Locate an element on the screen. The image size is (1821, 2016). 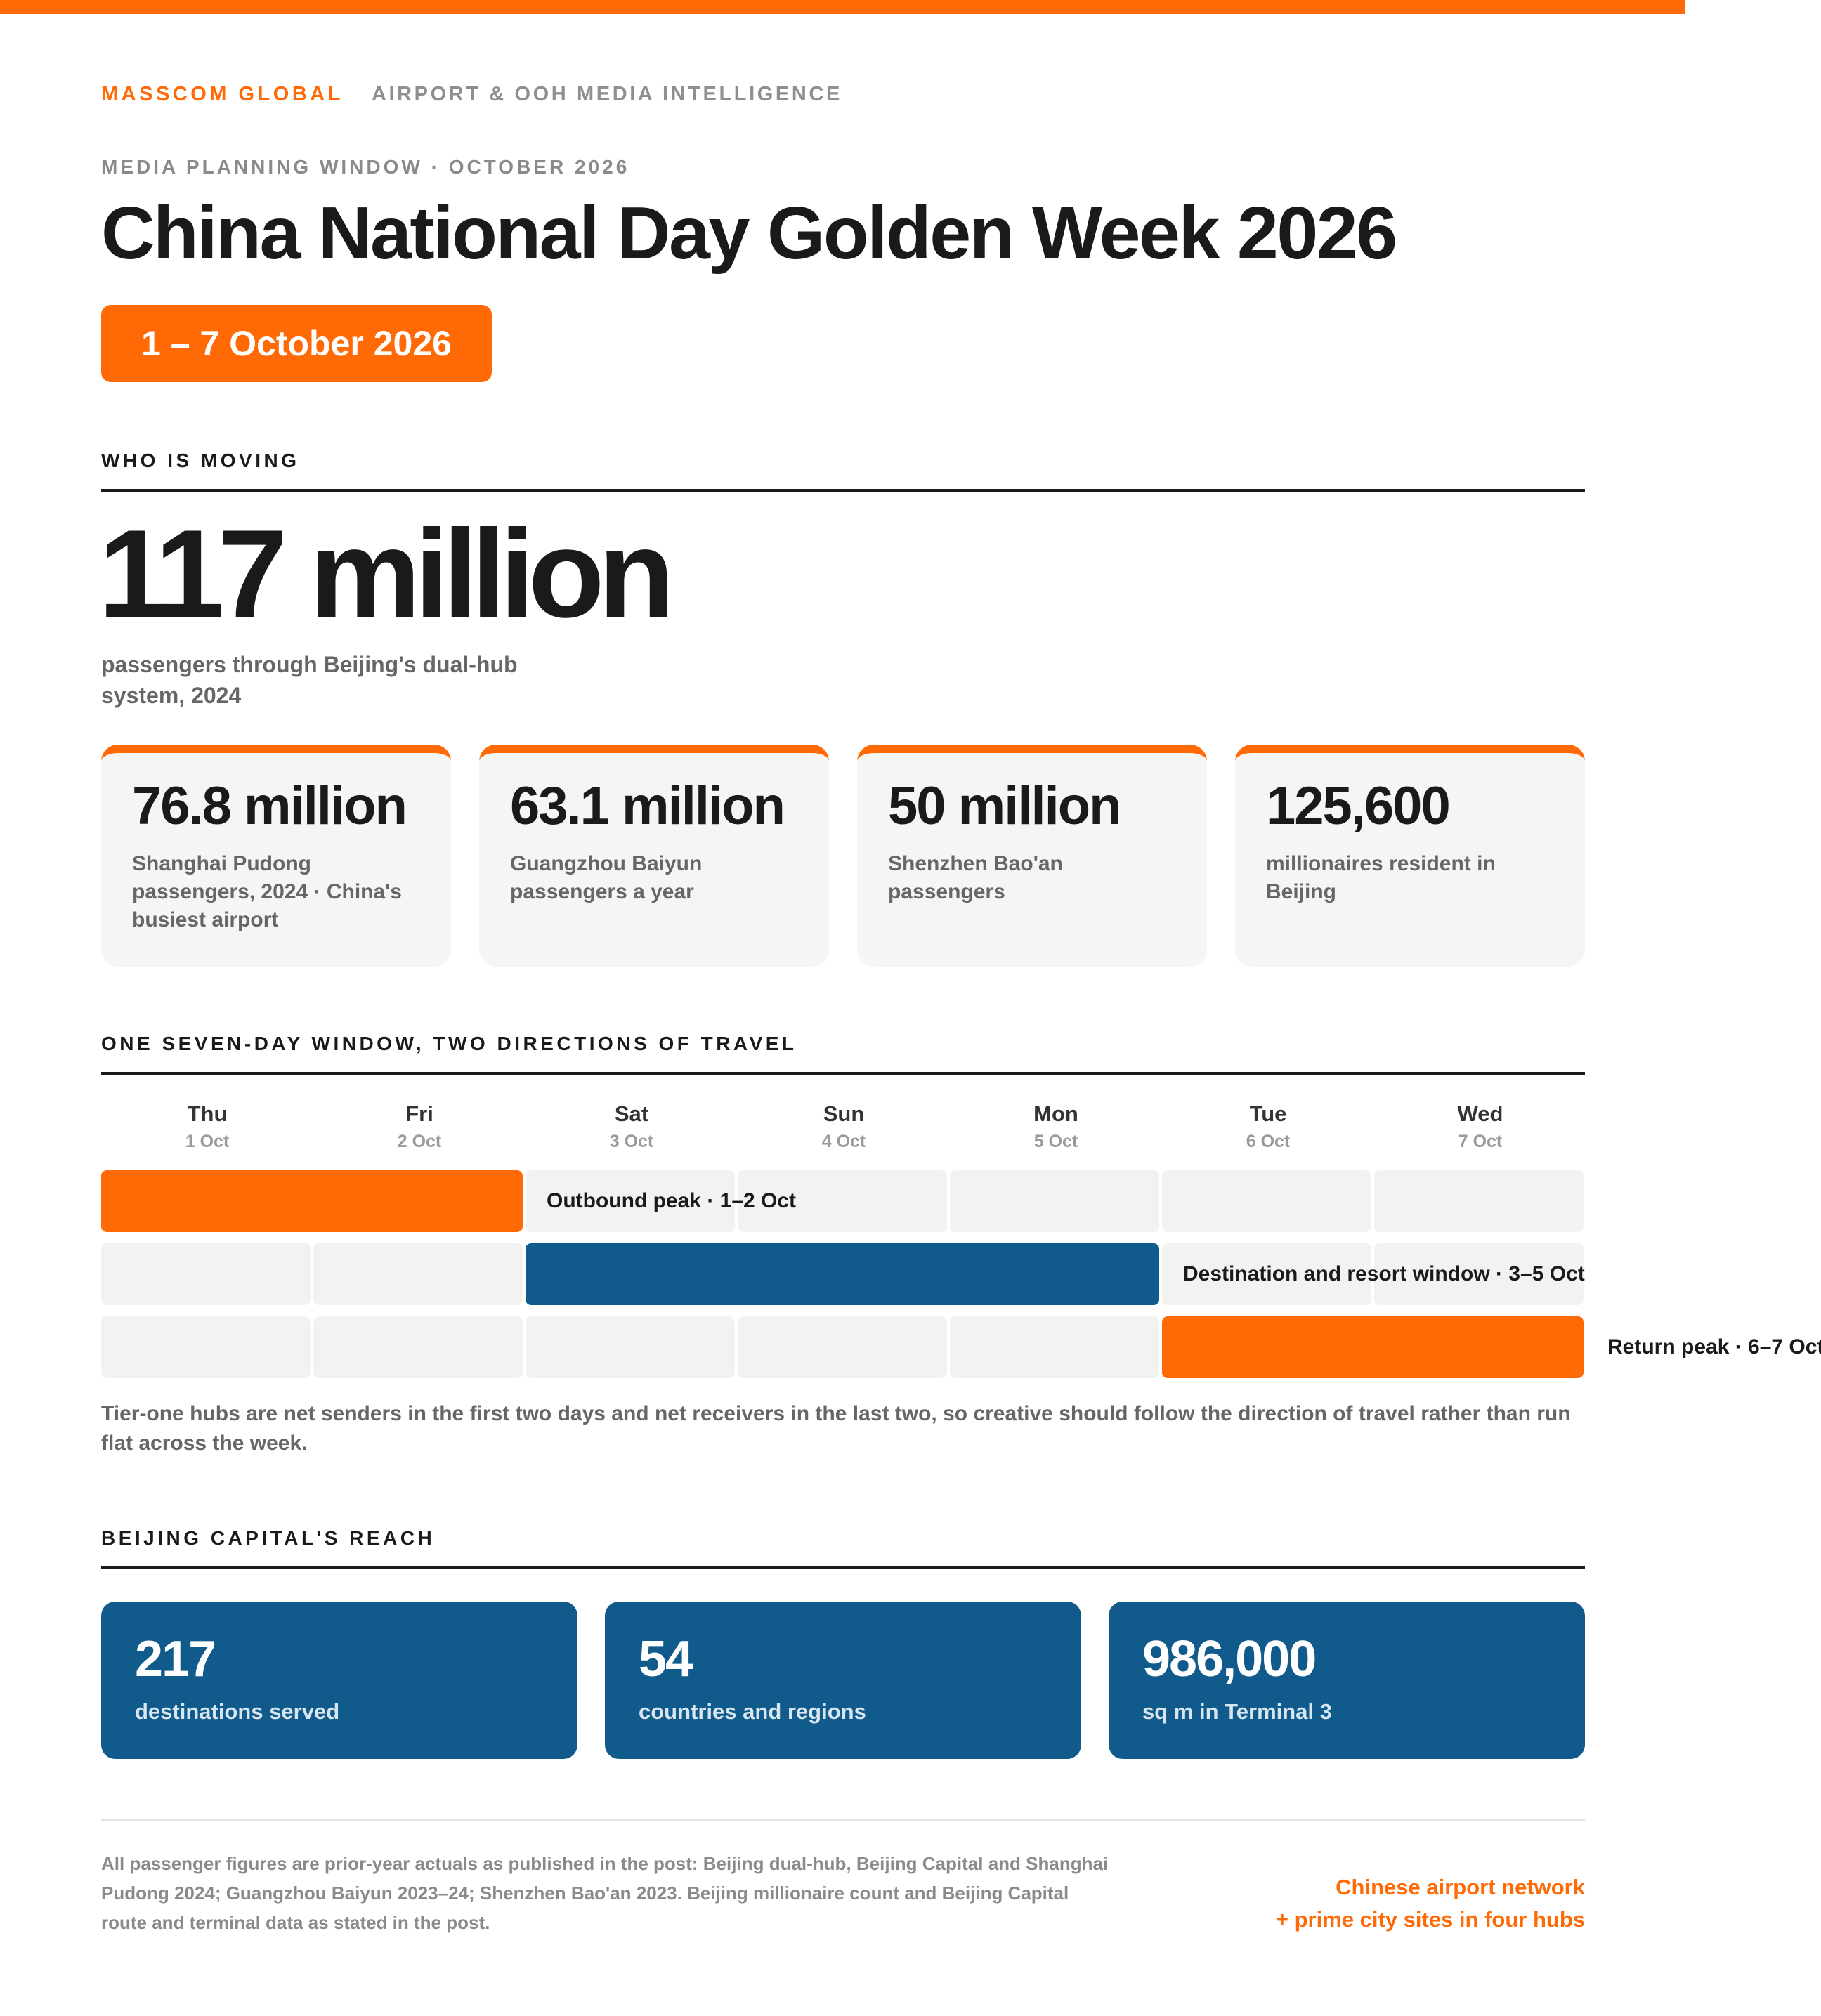
day-name: Sun is located at coordinates (844, 1113).